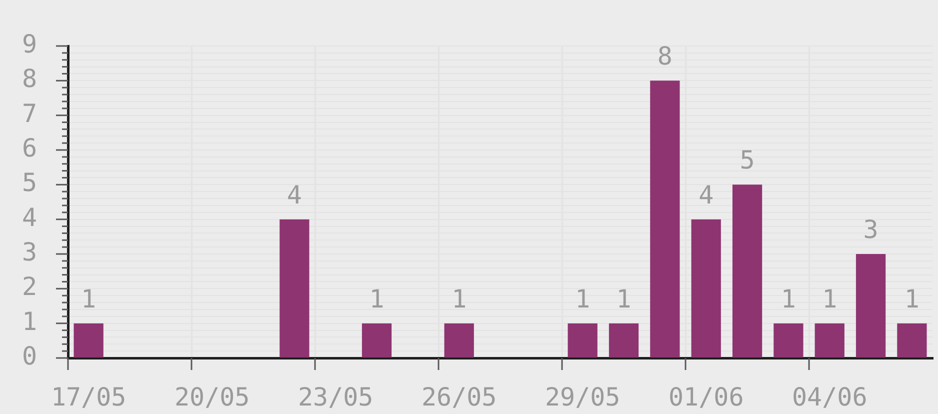 This screenshot has width=938, height=414. What do you see at coordinates (870, 229) in the screenshot?
I see `data-label: 3` at bounding box center [870, 229].